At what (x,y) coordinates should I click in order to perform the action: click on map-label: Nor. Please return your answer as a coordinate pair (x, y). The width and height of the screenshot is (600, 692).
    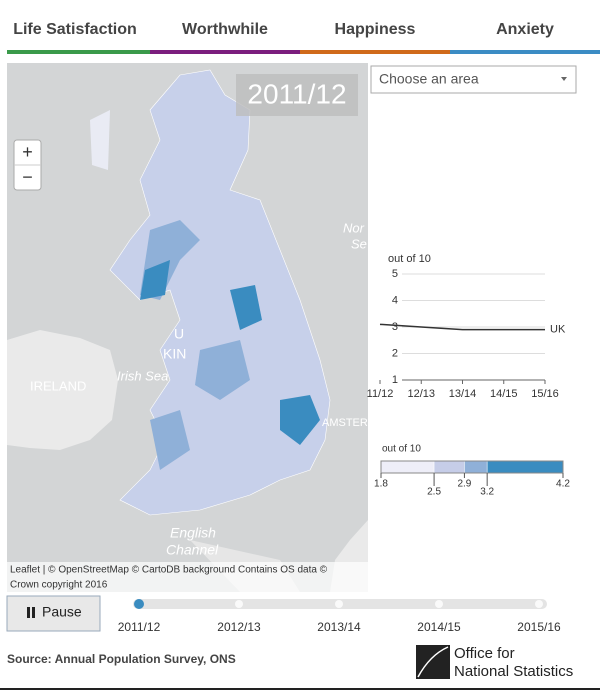
    Looking at the image, I should click on (354, 227).